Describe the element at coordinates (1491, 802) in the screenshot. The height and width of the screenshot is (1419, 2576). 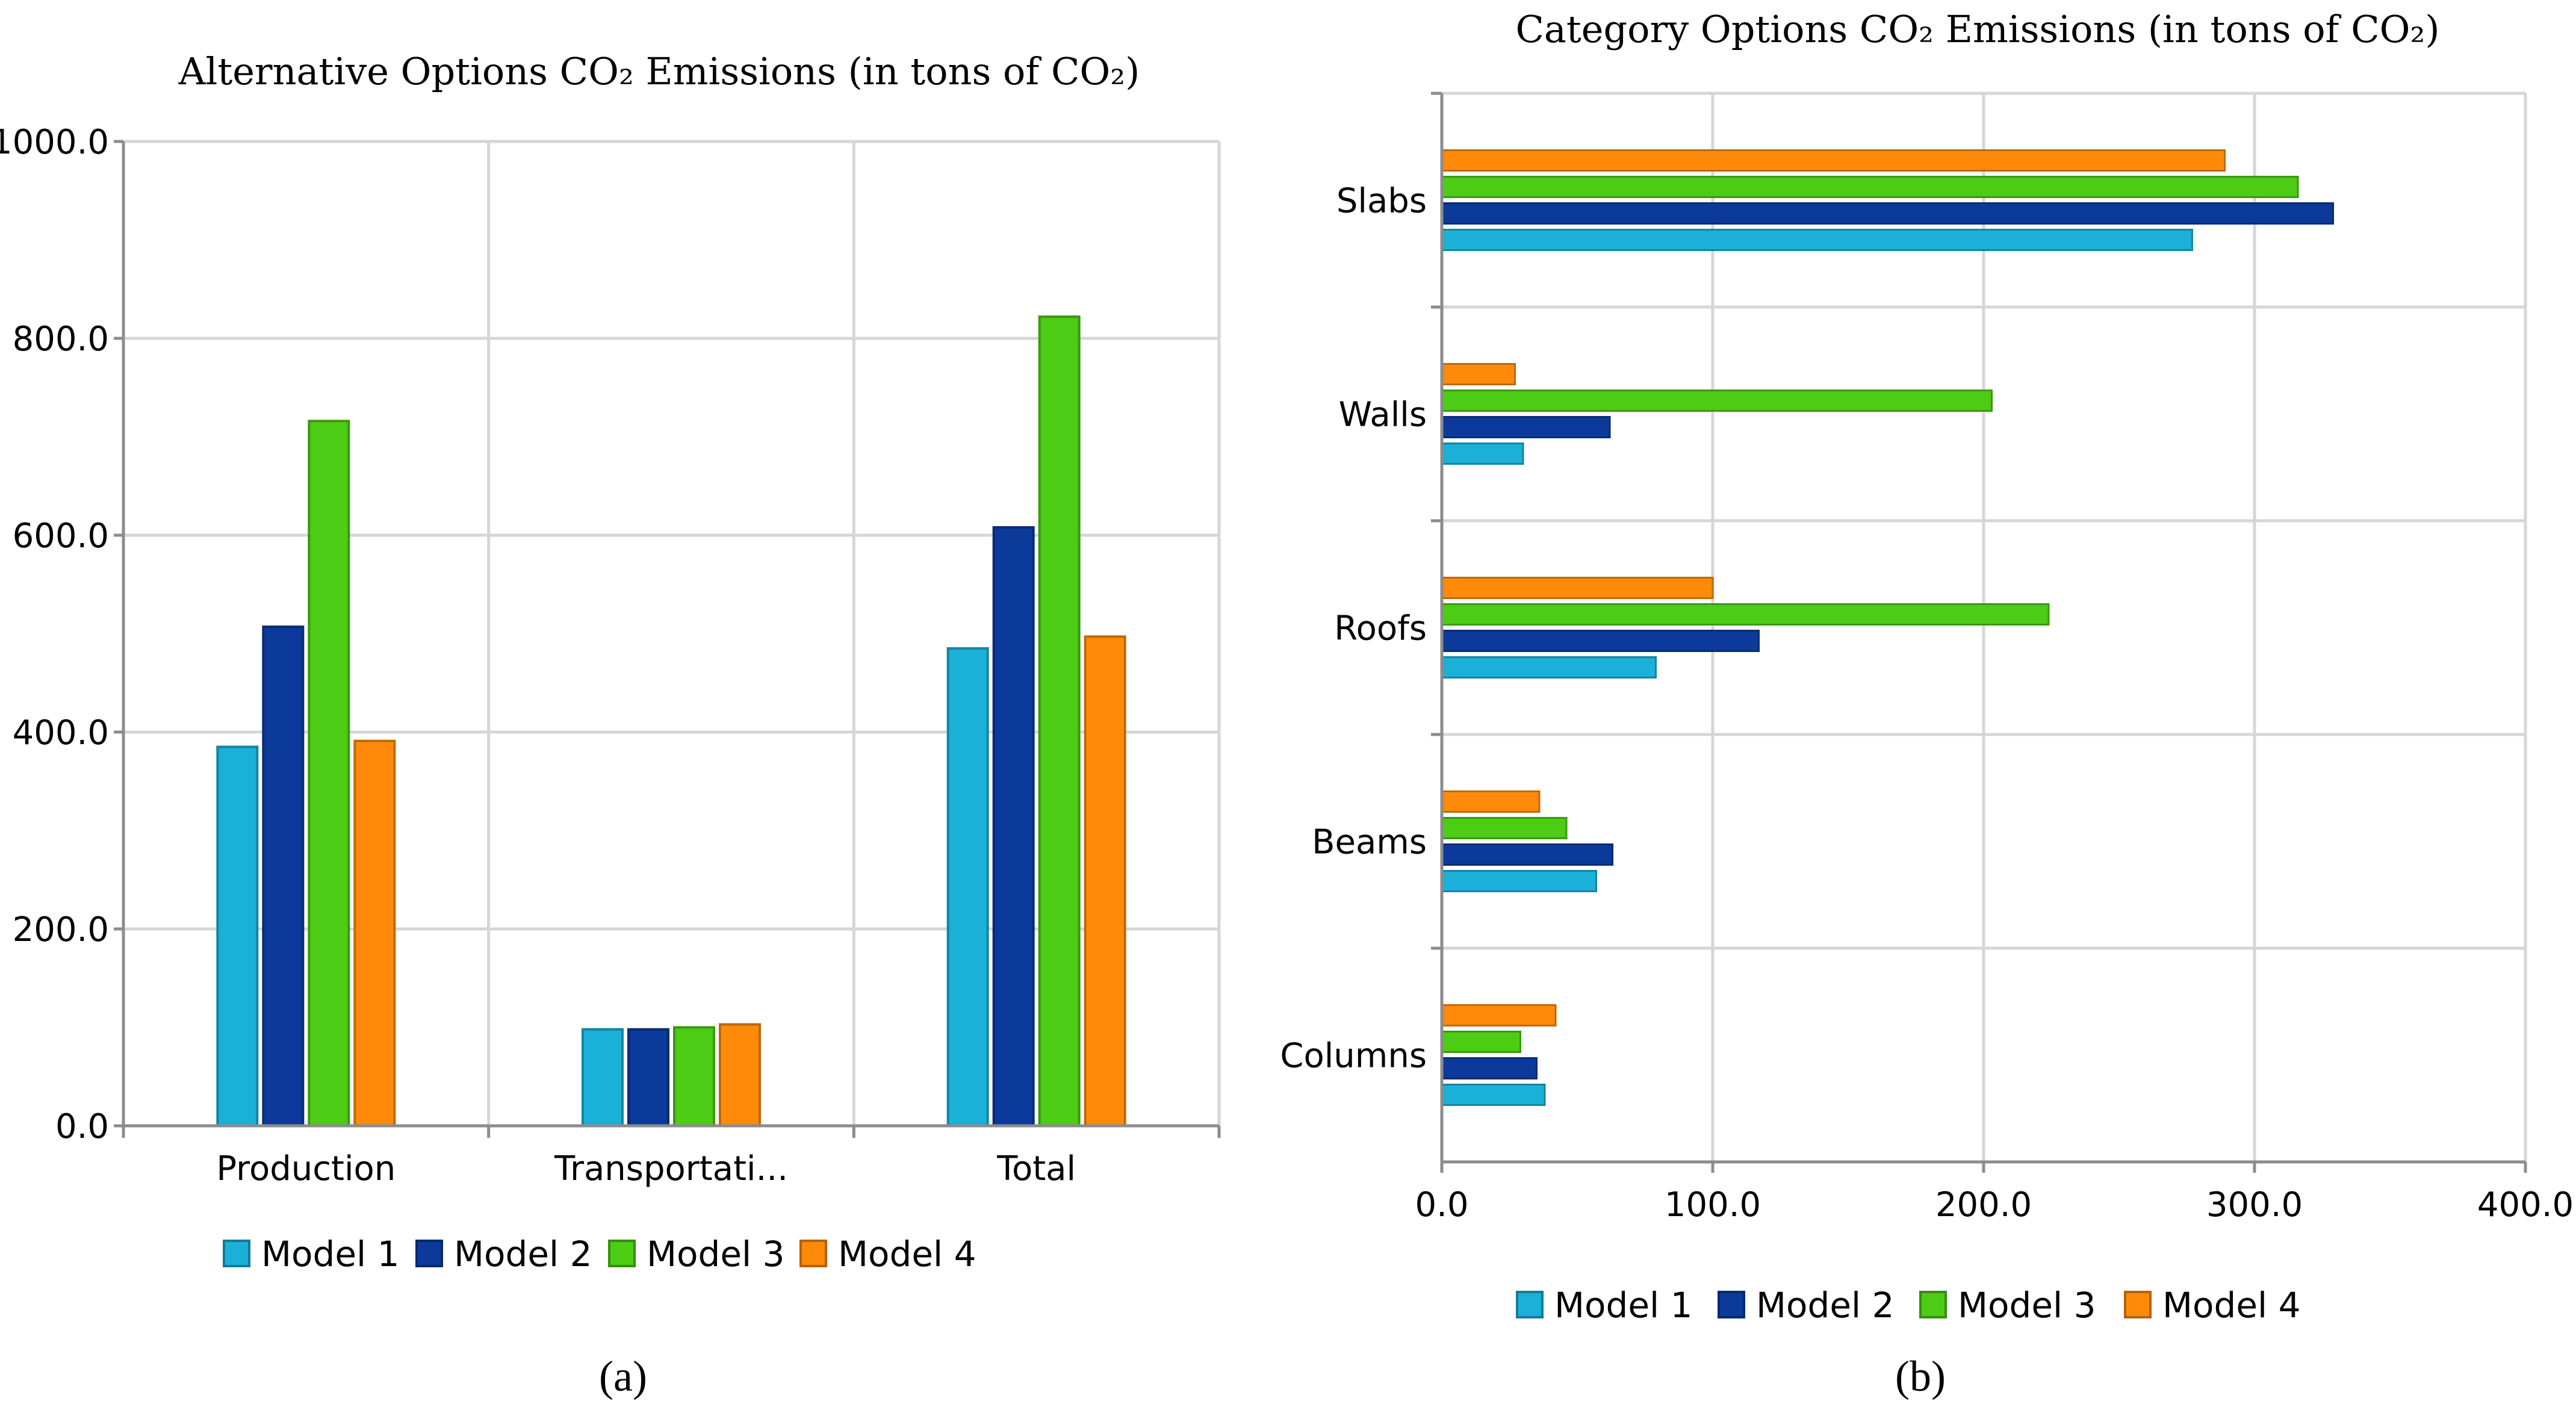
I see `chart-b-bar-beams-model4` at that location.